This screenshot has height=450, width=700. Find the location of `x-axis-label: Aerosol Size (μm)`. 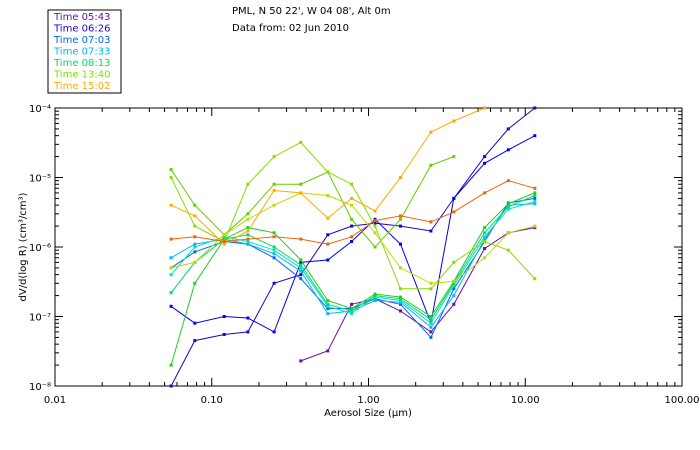

x-axis-label: Aerosol Size (μm) is located at coordinates (368, 413).